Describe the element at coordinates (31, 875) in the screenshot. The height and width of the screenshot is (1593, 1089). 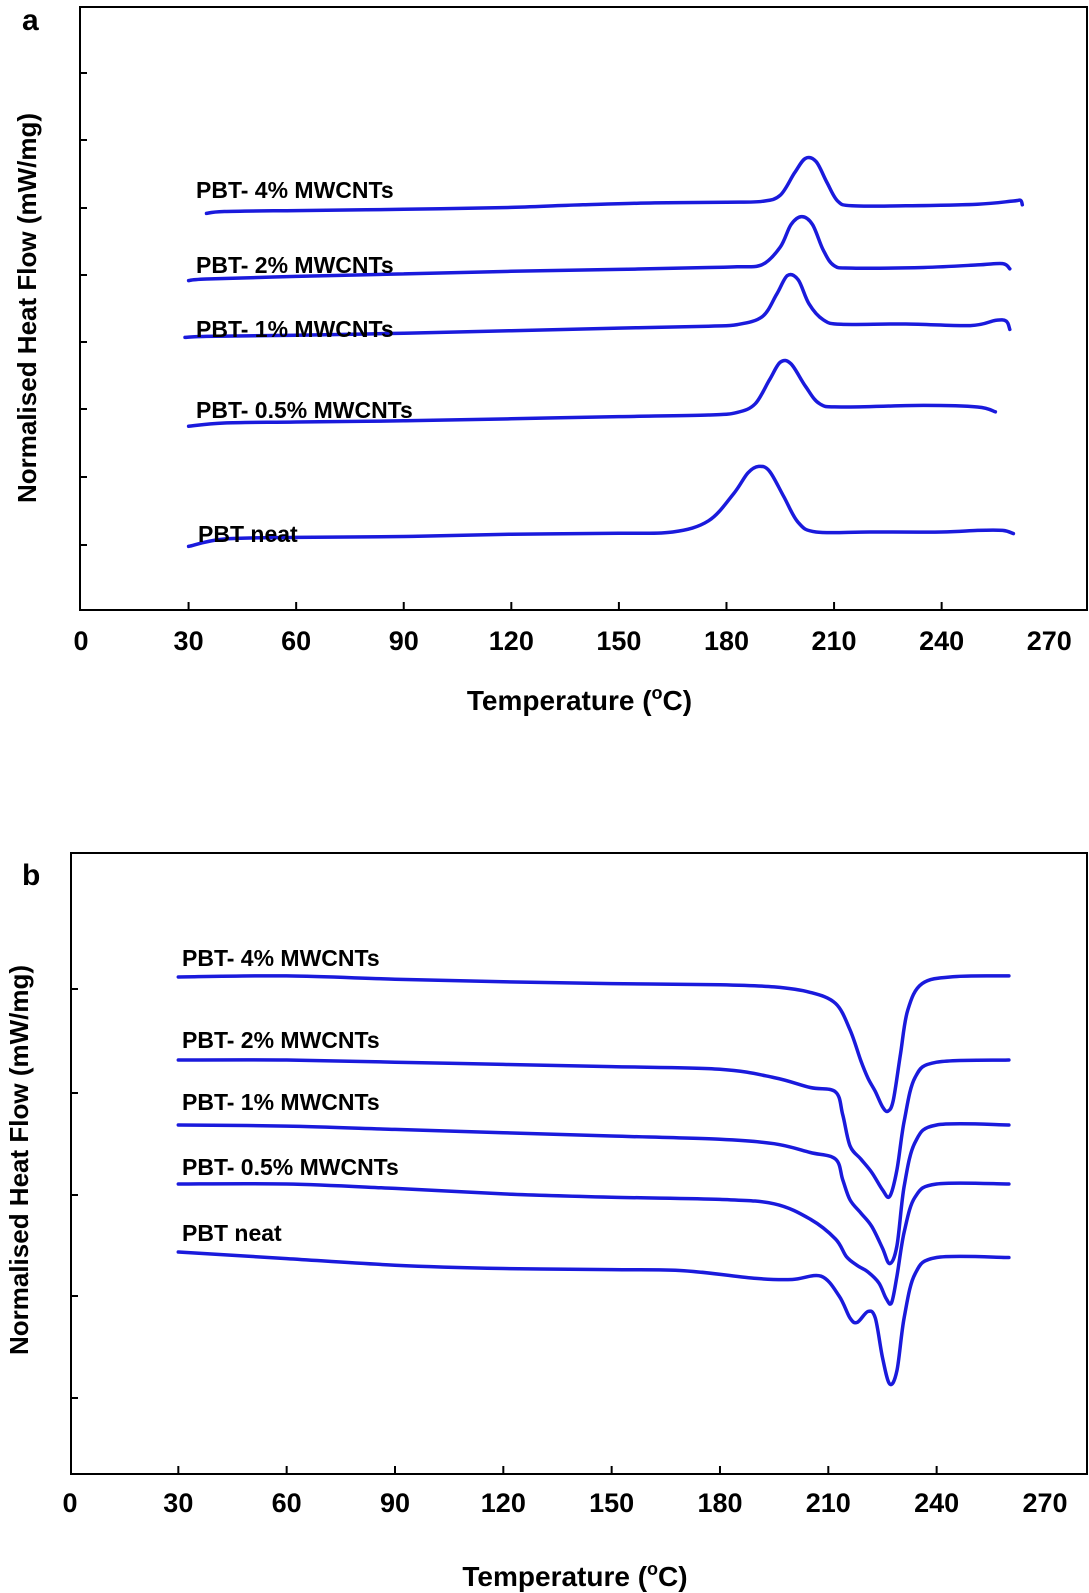
I see `panel-letter: b` at that location.